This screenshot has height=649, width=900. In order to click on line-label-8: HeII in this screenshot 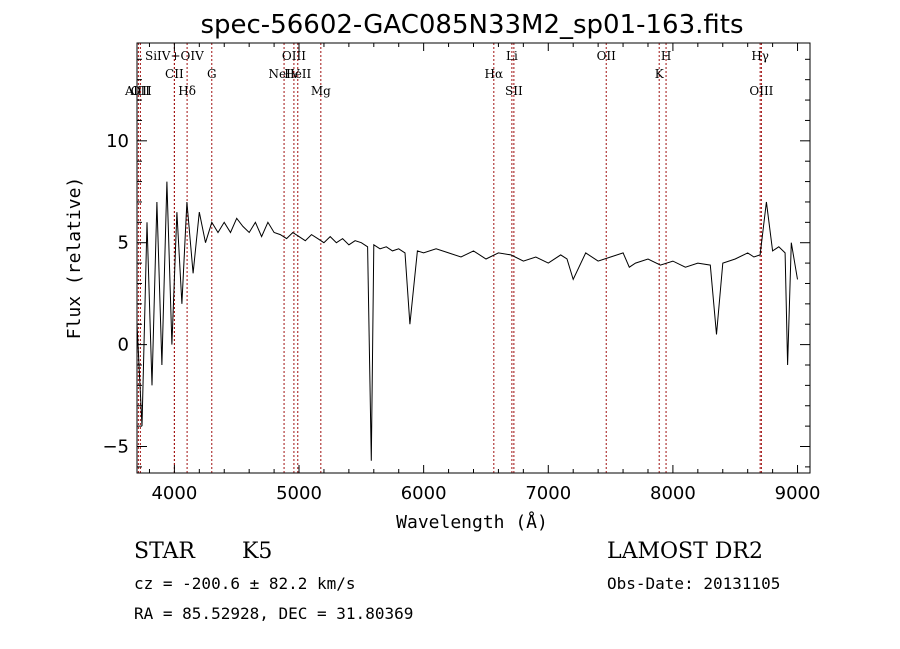, I will do `click(297, 74)`.